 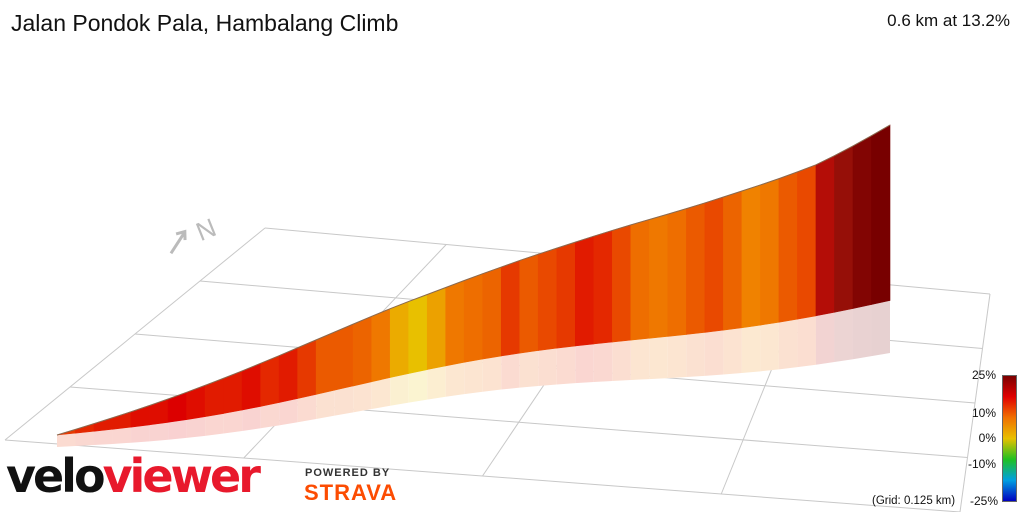 I want to click on strava-logo: STRAVA, so click(x=351, y=492).